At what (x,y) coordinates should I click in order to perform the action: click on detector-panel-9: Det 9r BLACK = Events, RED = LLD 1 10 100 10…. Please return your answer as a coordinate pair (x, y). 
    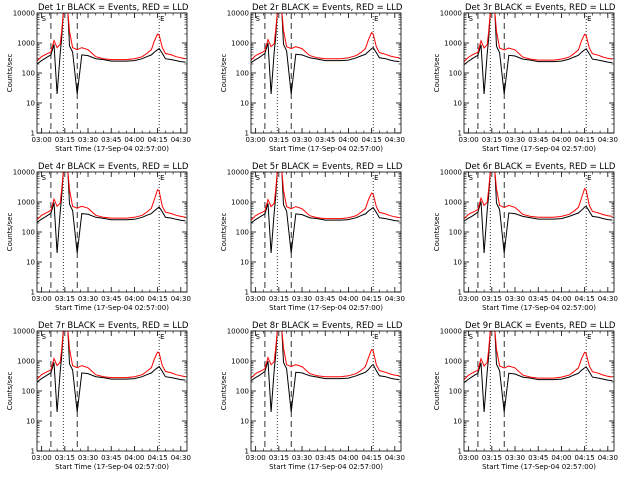
    Looking at the image, I should click on (525, 396).